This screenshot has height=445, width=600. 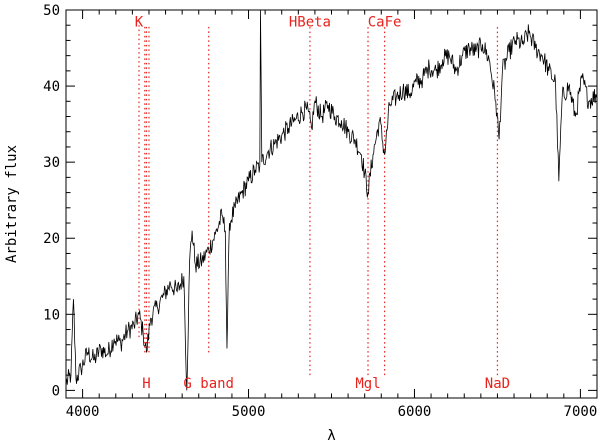 What do you see at coordinates (139, 22) in the screenshot?
I see `marker-label: K` at bounding box center [139, 22].